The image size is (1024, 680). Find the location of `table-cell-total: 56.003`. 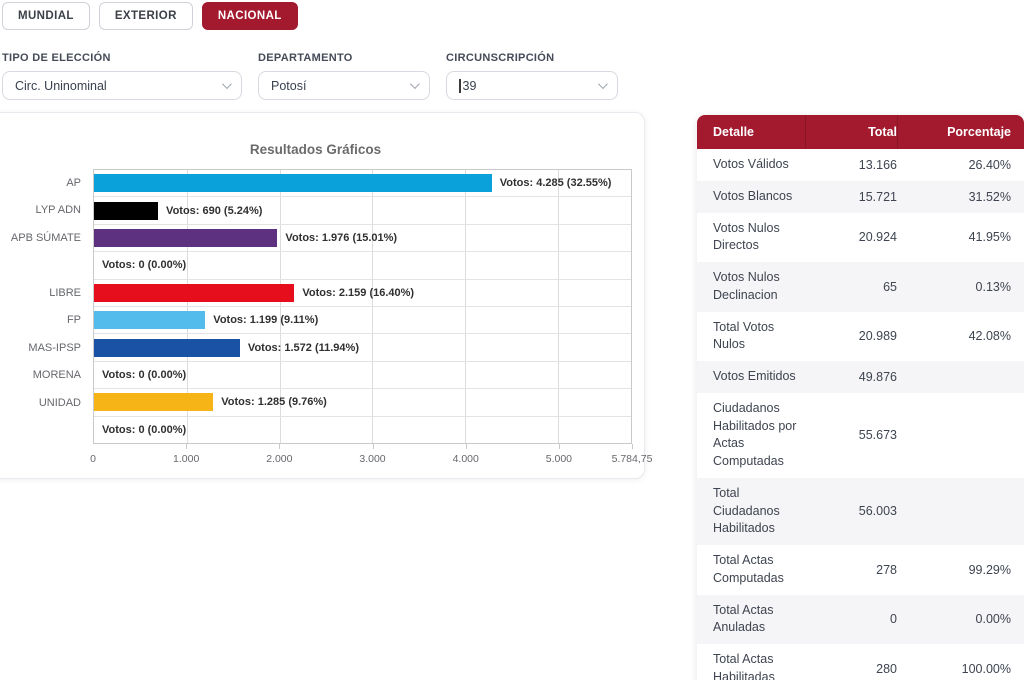

table-cell-total: 56.003 is located at coordinates (877, 511).